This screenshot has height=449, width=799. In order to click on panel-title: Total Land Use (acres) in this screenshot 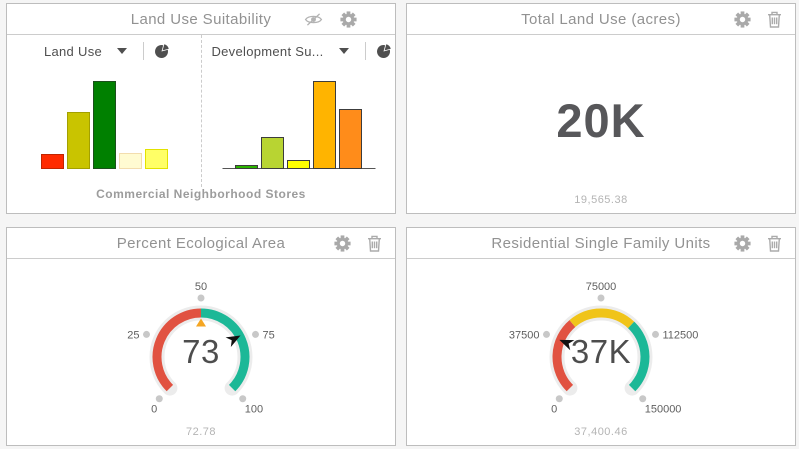, I will do `click(601, 19)`.